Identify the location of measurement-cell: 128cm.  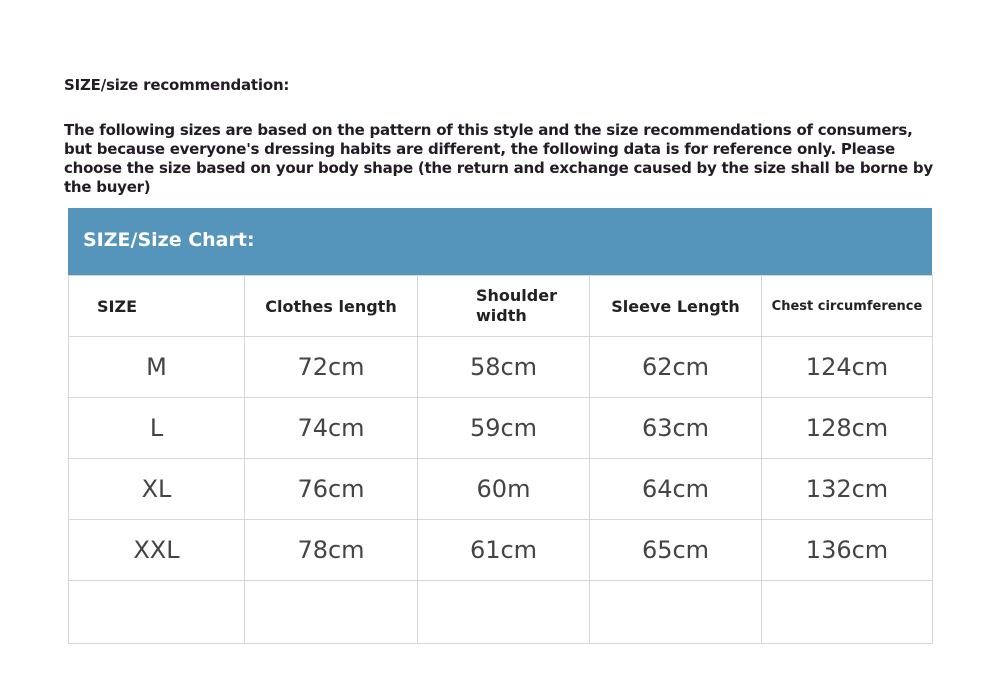
(847, 428).